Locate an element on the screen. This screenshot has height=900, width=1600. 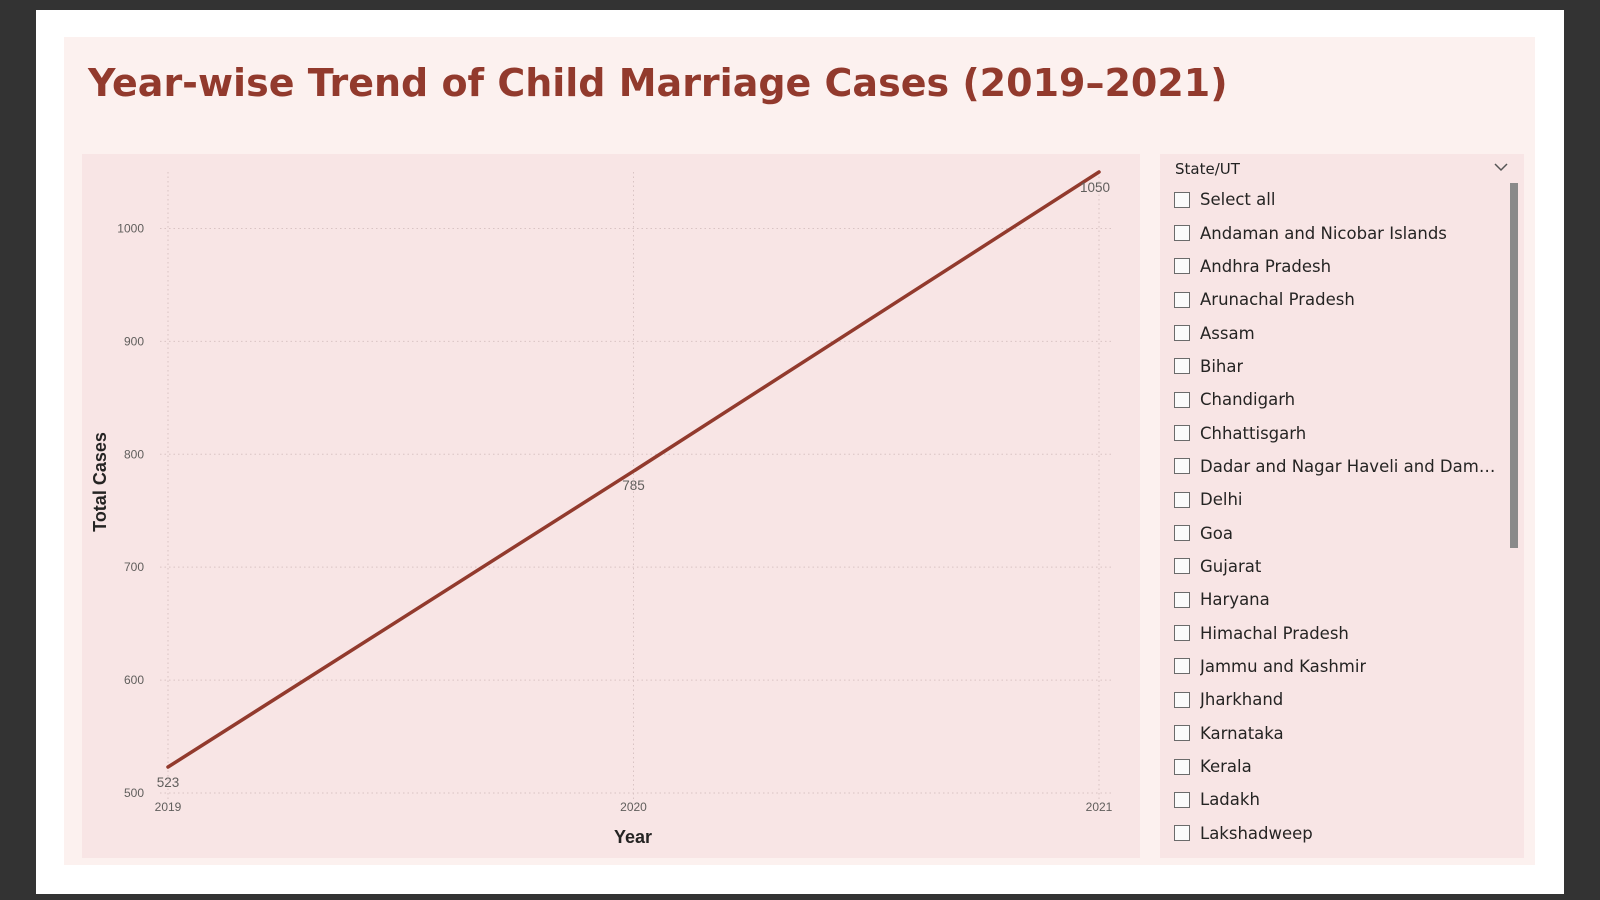
slicer-item: Haryana is located at coordinates (1340, 599).